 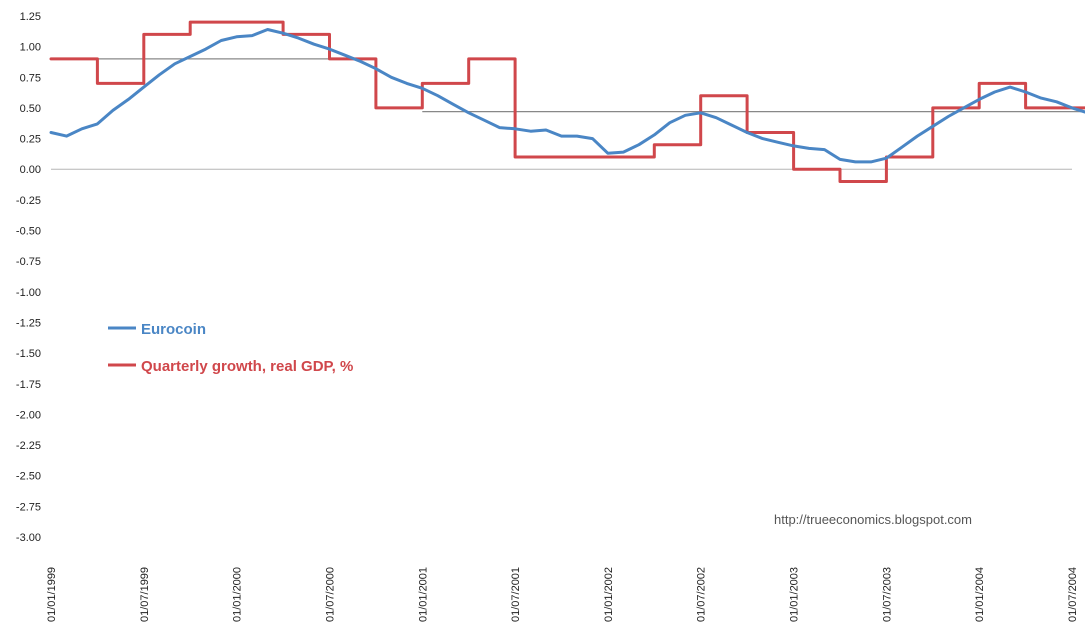 What do you see at coordinates (28, 507) in the screenshot?
I see `y-tick-label: -2.75` at bounding box center [28, 507].